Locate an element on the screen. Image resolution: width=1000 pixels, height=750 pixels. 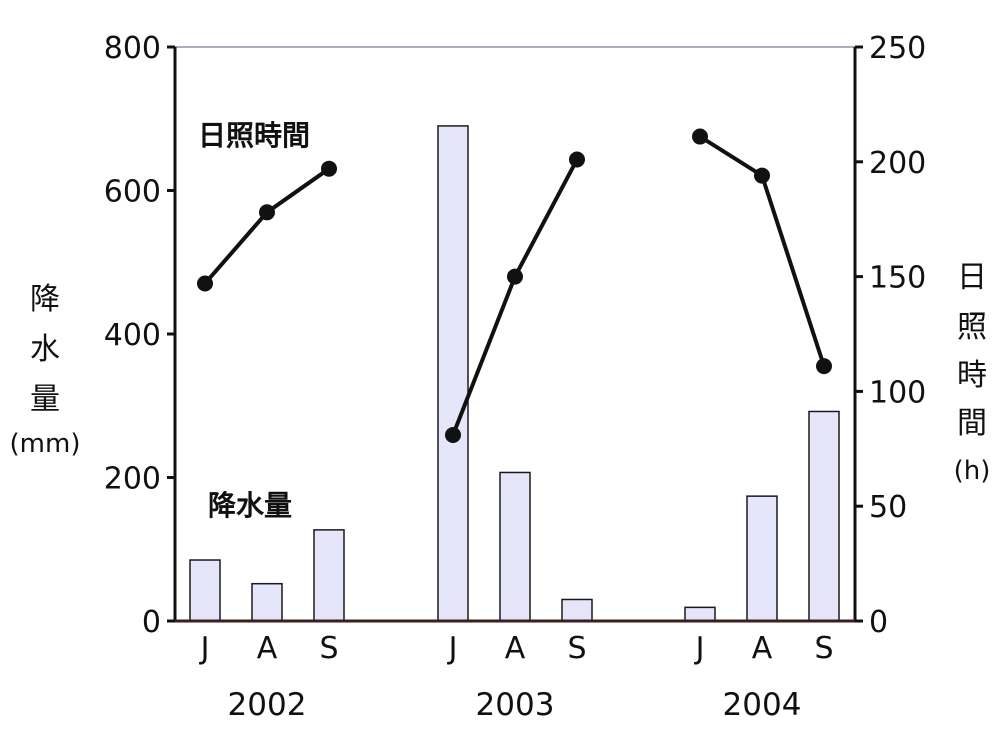
right-axis-title-char-1: 日 is located at coordinates (972, 277).